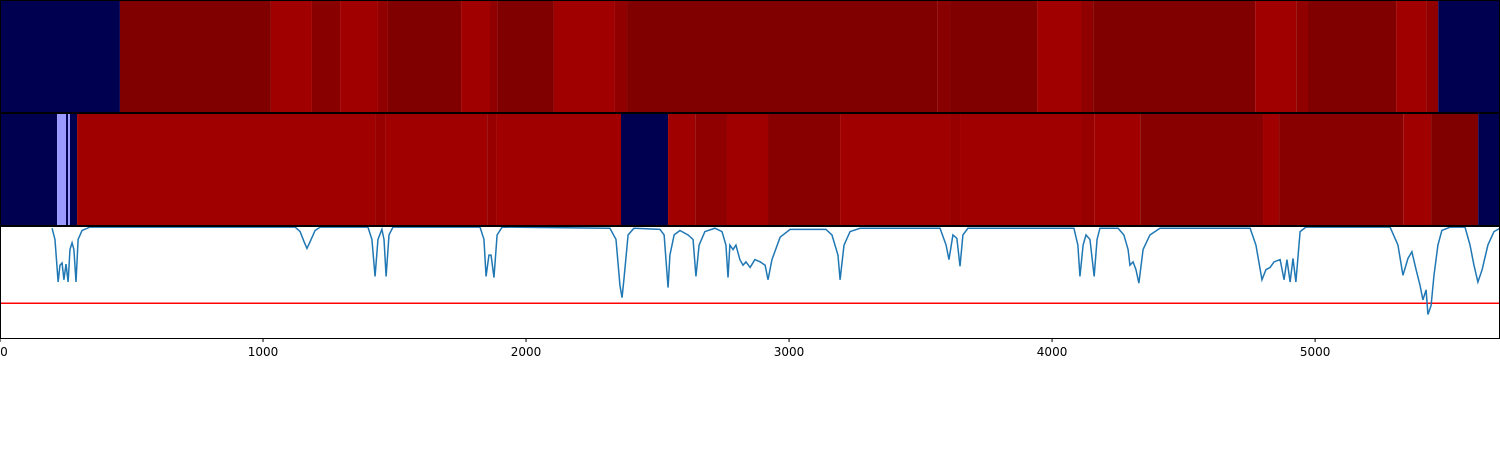 Image resolution: width=1500 pixels, height=454 pixels. Describe the element at coordinates (1315, 352) in the screenshot. I see `x-tick-label: 5000` at that location.